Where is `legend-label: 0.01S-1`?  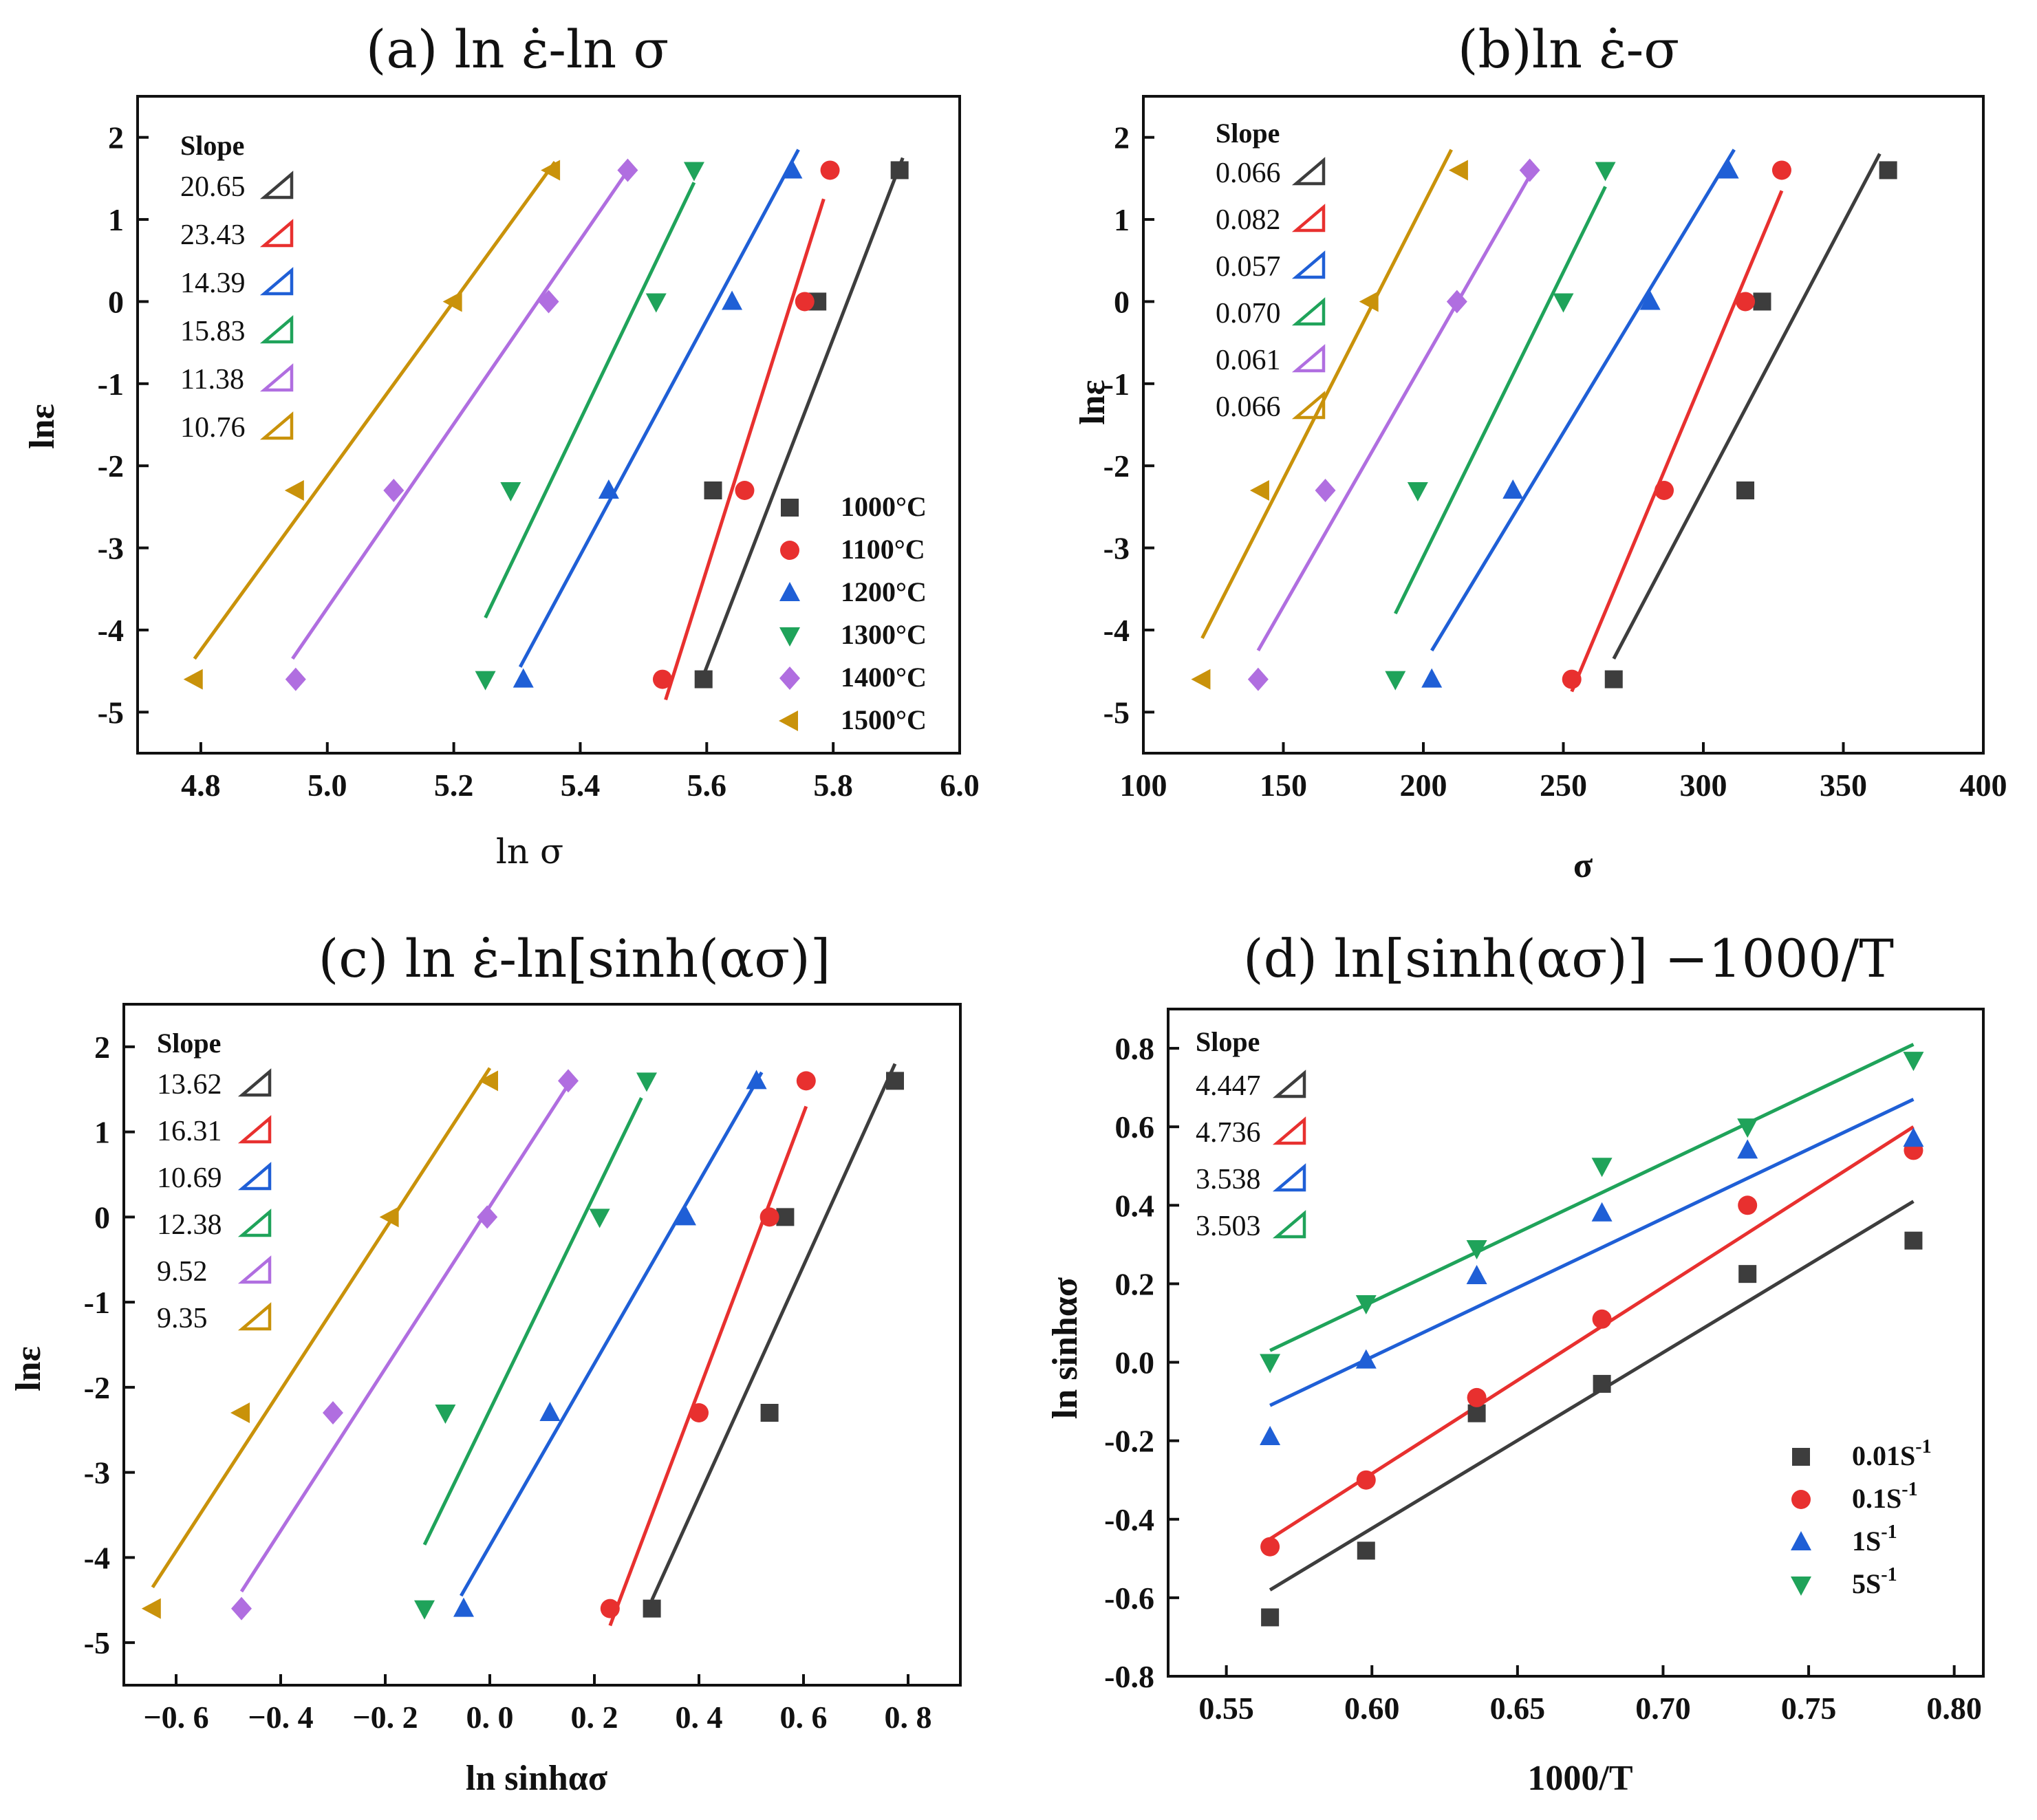 legend-label: 0.01S-1 is located at coordinates (1892, 1453).